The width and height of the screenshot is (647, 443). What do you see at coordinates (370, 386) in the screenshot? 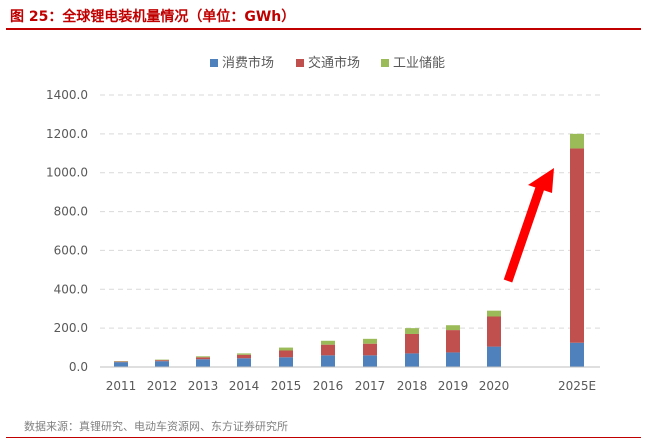
I see `x-tick-label: 2017` at bounding box center [370, 386].